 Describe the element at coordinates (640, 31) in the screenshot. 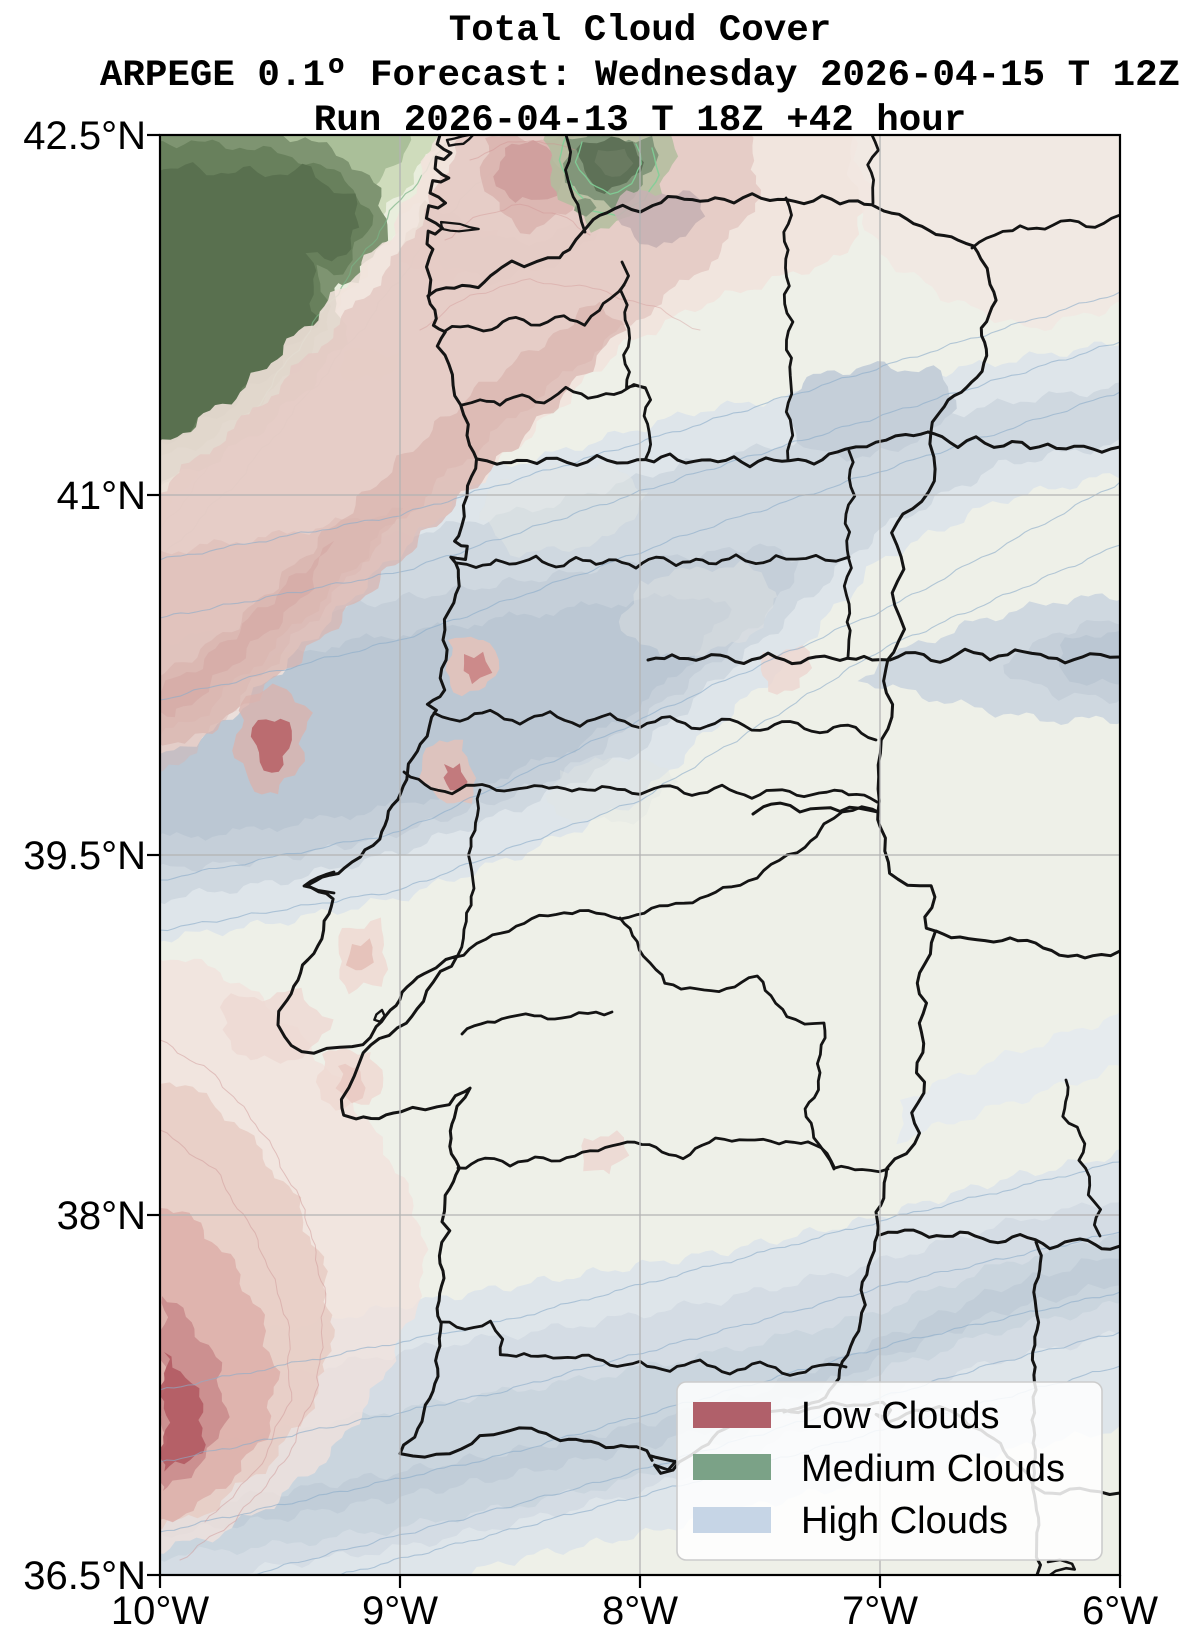

I see `svg-text: Total Cloud Cover` at that location.